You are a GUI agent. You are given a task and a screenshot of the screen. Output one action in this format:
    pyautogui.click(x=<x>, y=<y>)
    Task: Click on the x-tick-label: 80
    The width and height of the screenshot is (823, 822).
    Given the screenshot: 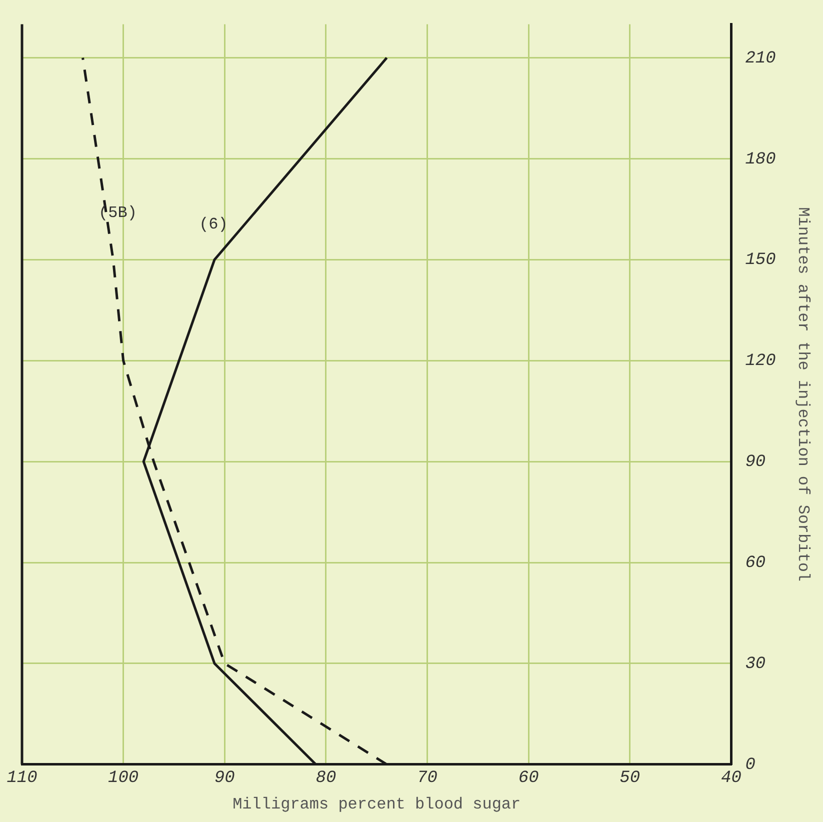 What is the action you would take?
    pyautogui.click(x=326, y=778)
    